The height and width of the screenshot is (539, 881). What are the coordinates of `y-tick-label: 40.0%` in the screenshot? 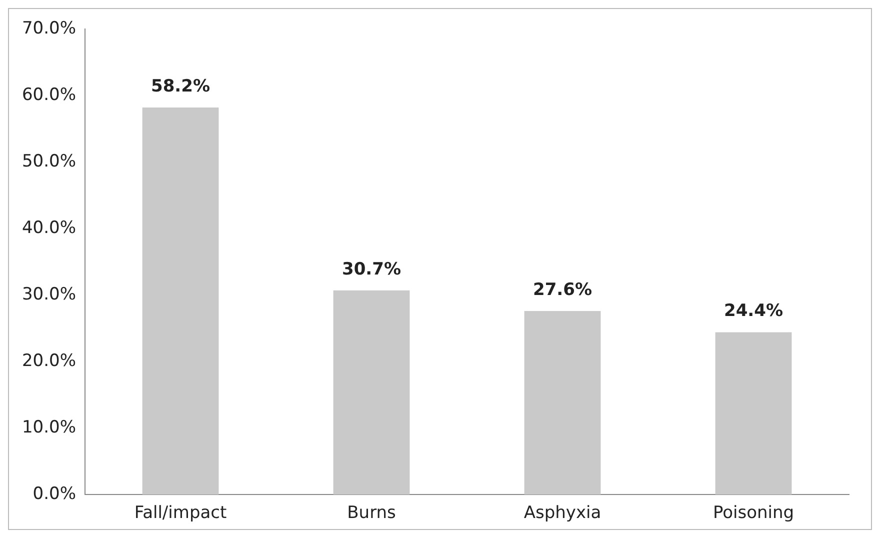 It's located at (49, 228).